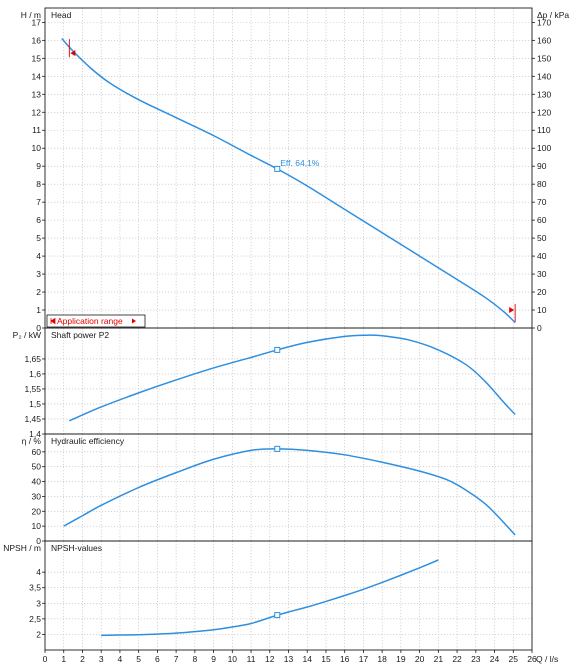 The image size is (572, 670). I want to click on y2-tick-label: 30, so click(542, 274).